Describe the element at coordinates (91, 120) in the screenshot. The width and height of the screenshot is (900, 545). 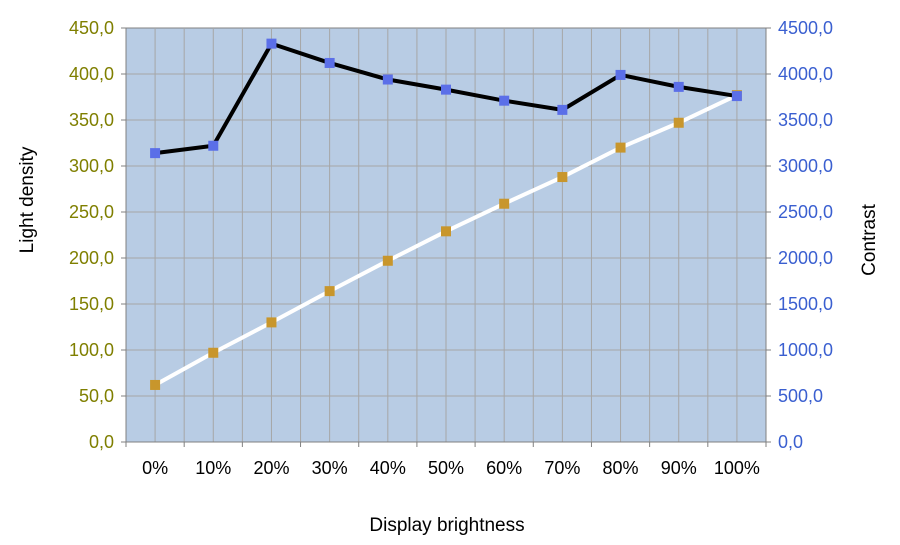
I see `left-tick-label: 350,0` at that location.